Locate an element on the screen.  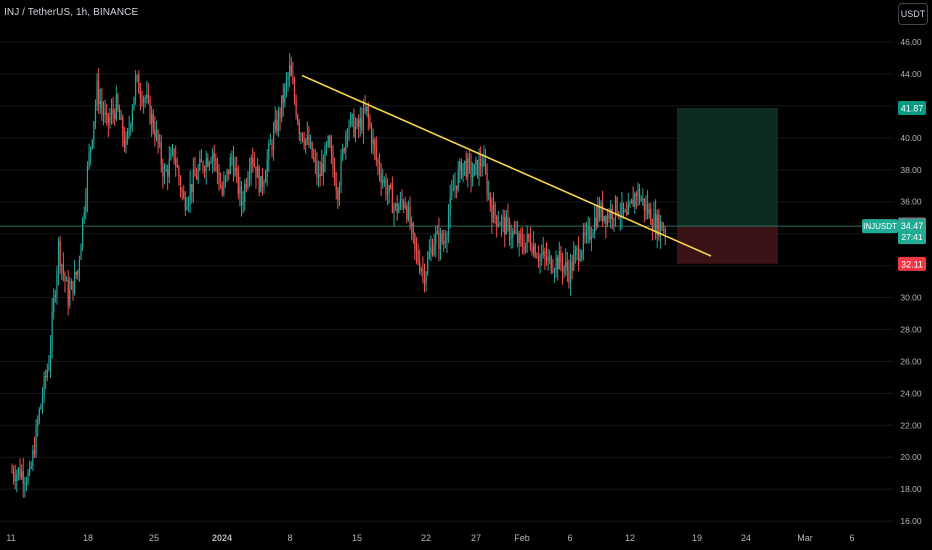
countdown-text: 27:41 is located at coordinates (912, 237).